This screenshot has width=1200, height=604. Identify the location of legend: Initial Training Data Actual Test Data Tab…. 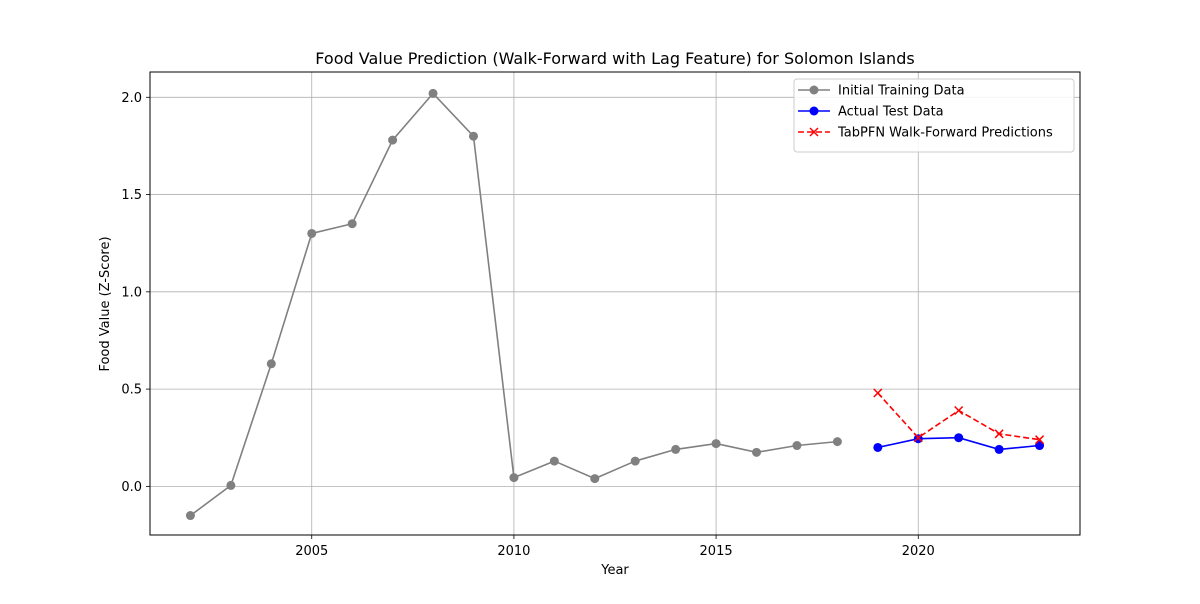
(934, 115).